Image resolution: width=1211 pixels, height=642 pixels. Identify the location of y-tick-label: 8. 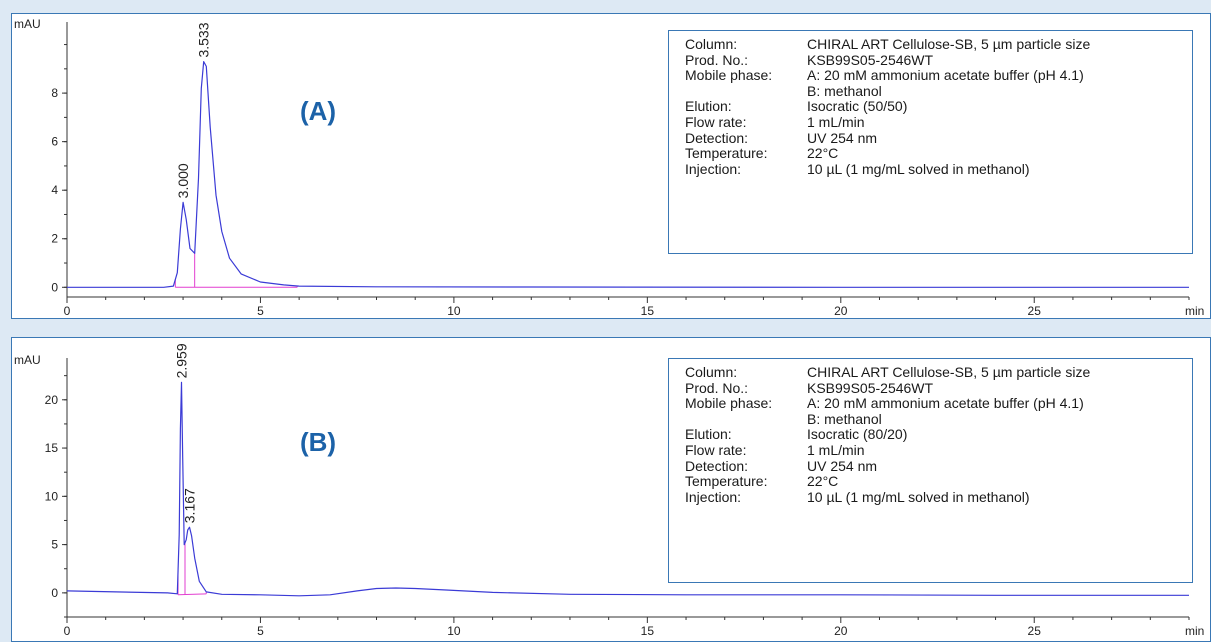
(54, 93).